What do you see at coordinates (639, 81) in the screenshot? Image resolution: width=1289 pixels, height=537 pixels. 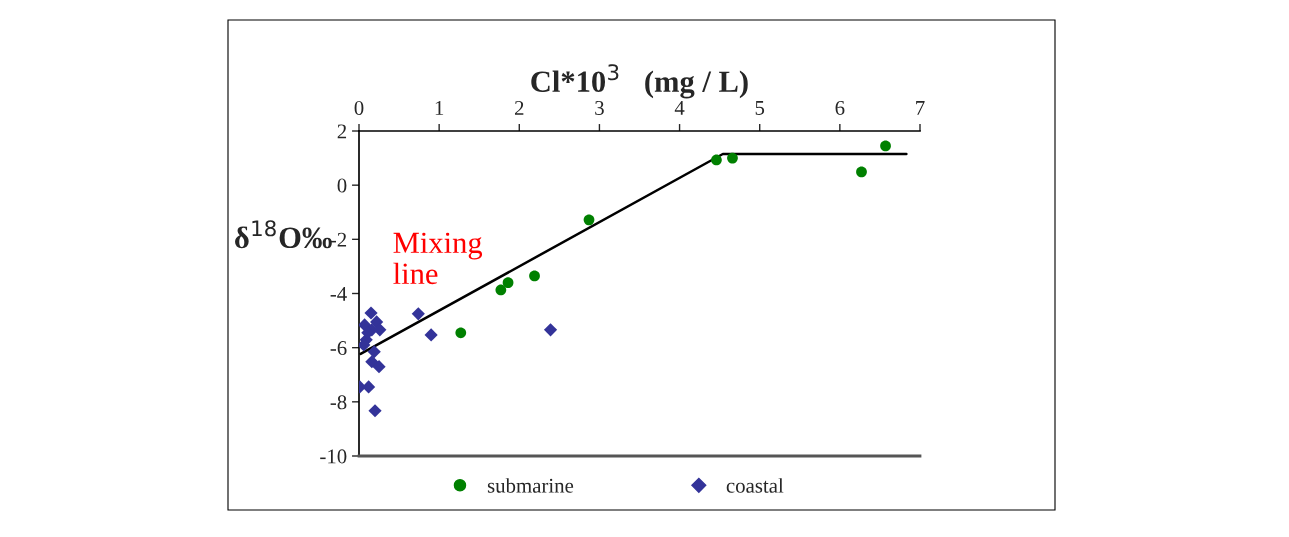 I see `text: Cl*10$^{3}$ (mg / L)` at bounding box center [639, 81].